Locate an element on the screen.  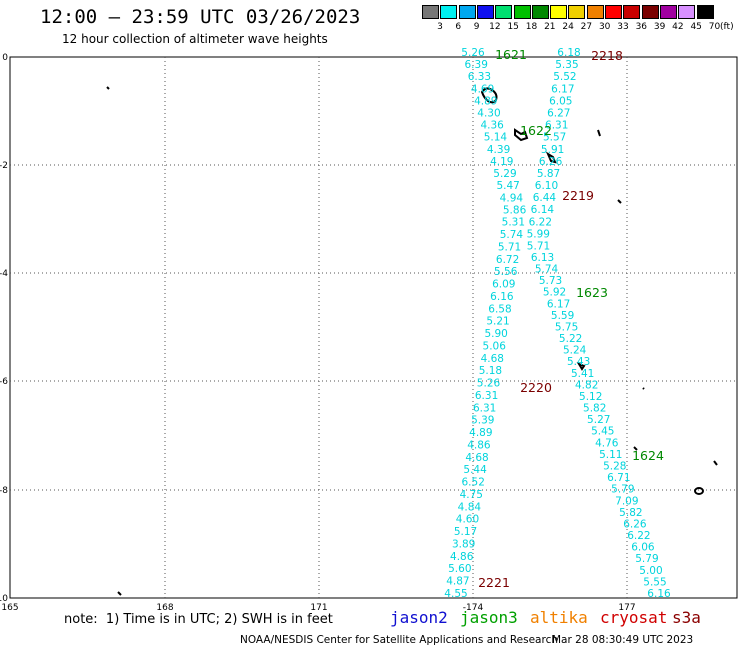
wave-height-value: 5.22 is located at coordinates (570, 339).